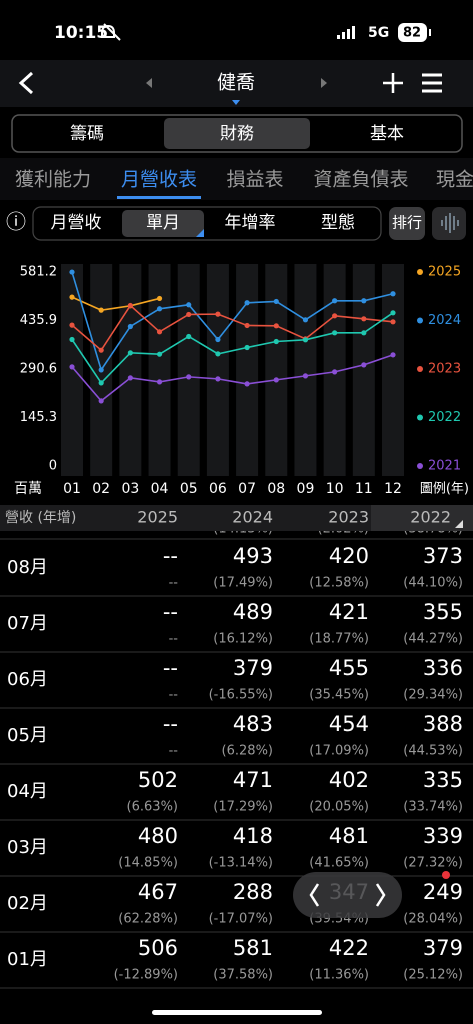 The height and width of the screenshot is (1024, 473). Describe the element at coordinates (157, 517) in the screenshot. I see `table-header: 2025` at that location.